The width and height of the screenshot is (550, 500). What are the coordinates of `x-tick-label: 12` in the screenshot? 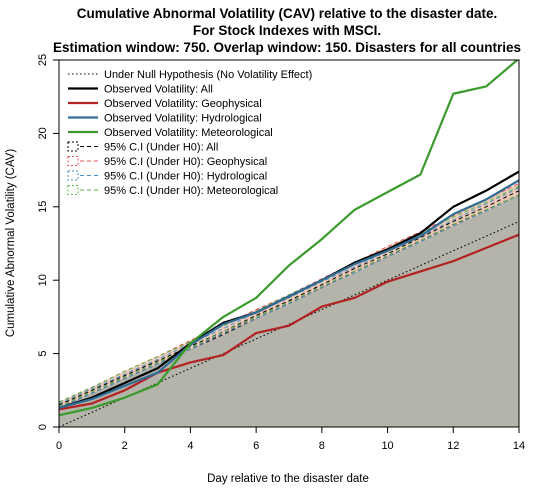 It's located at (453, 446).